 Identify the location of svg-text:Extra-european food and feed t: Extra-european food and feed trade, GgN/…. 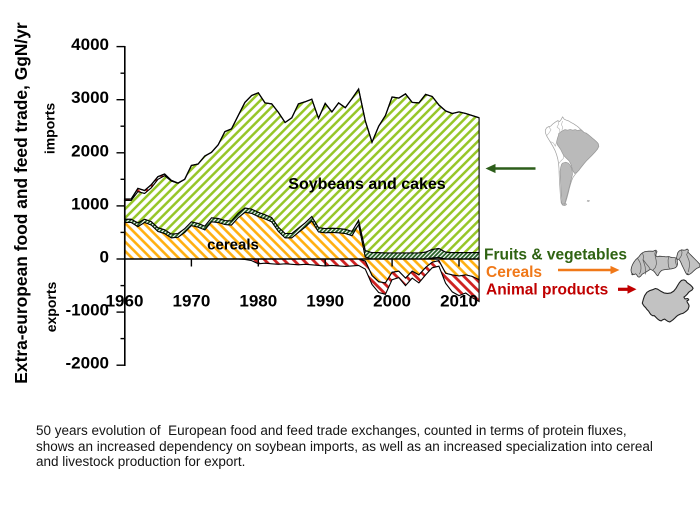
(21, 203).